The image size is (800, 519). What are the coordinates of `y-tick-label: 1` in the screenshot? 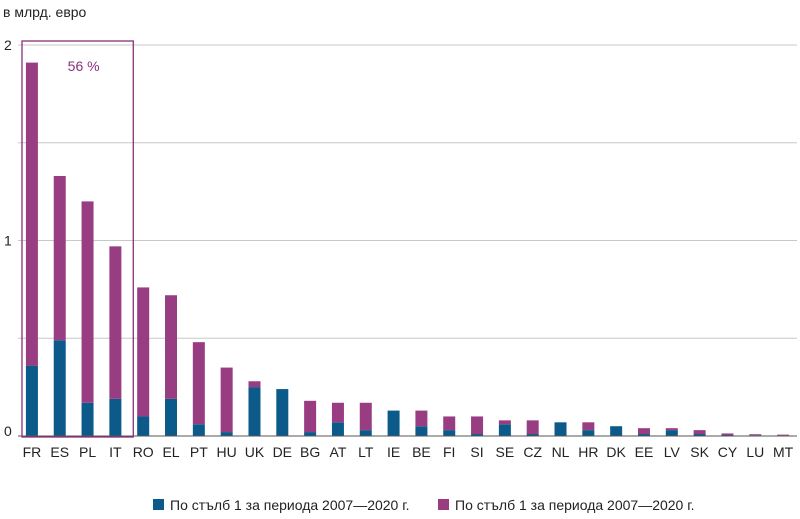 It's located at (8, 241).